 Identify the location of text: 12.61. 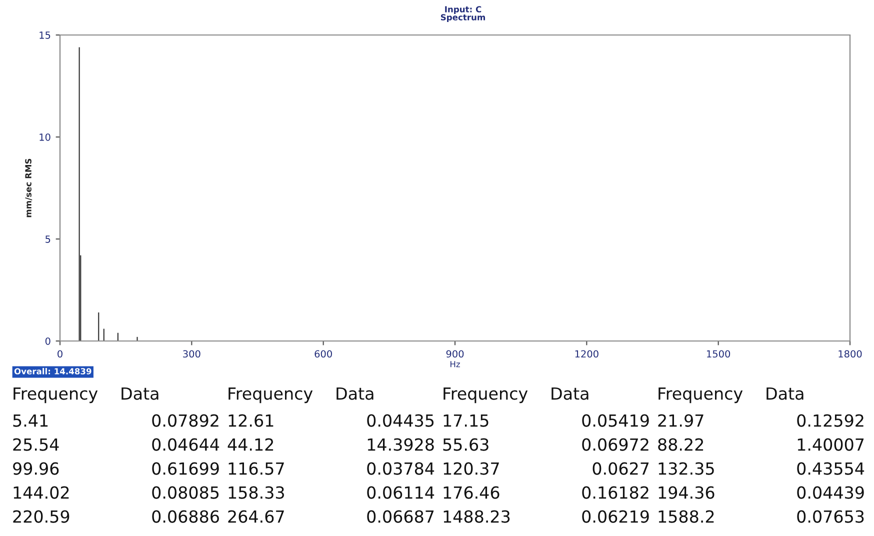
(251, 420).